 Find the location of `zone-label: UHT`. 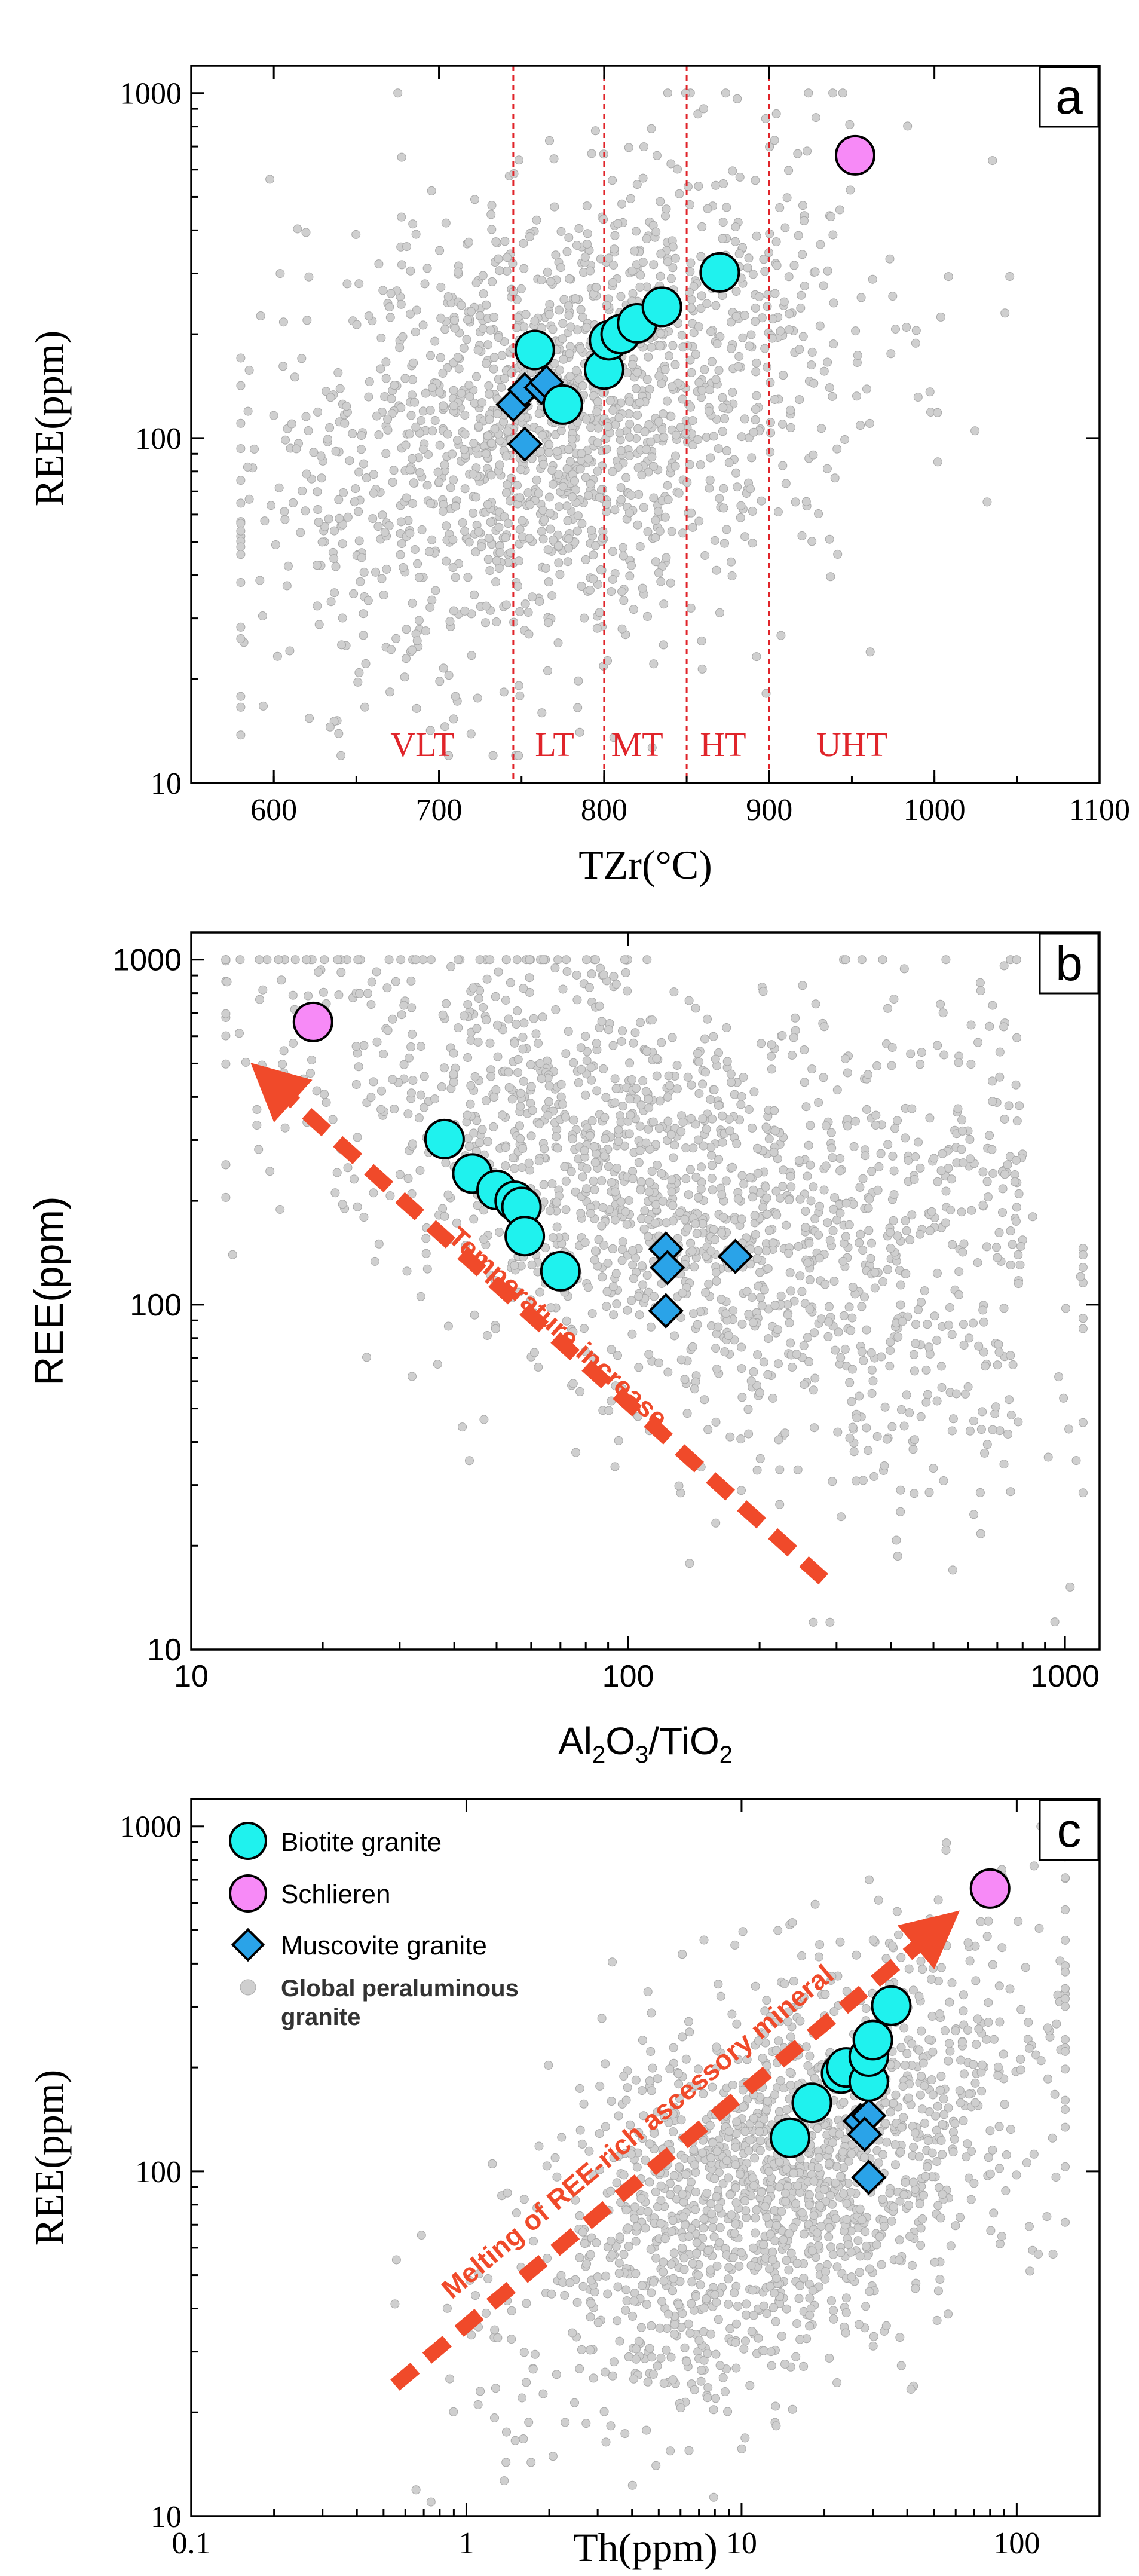

zone-label: UHT is located at coordinates (852, 744).